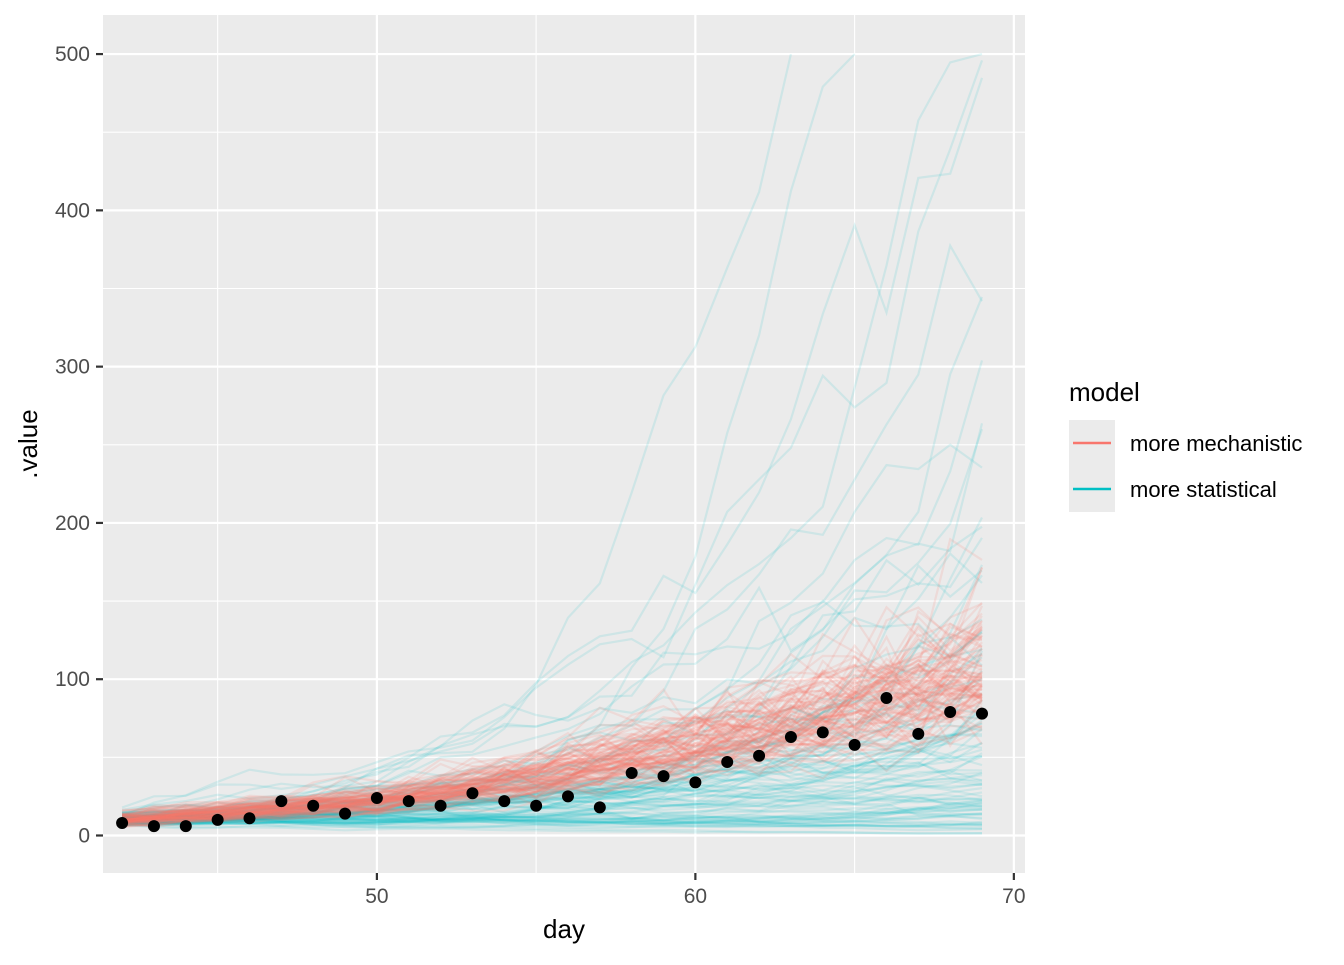  What do you see at coordinates (72, 367) in the screenshot?
I see `y-tick-label-3: 300` at bounding box center [72, 367].